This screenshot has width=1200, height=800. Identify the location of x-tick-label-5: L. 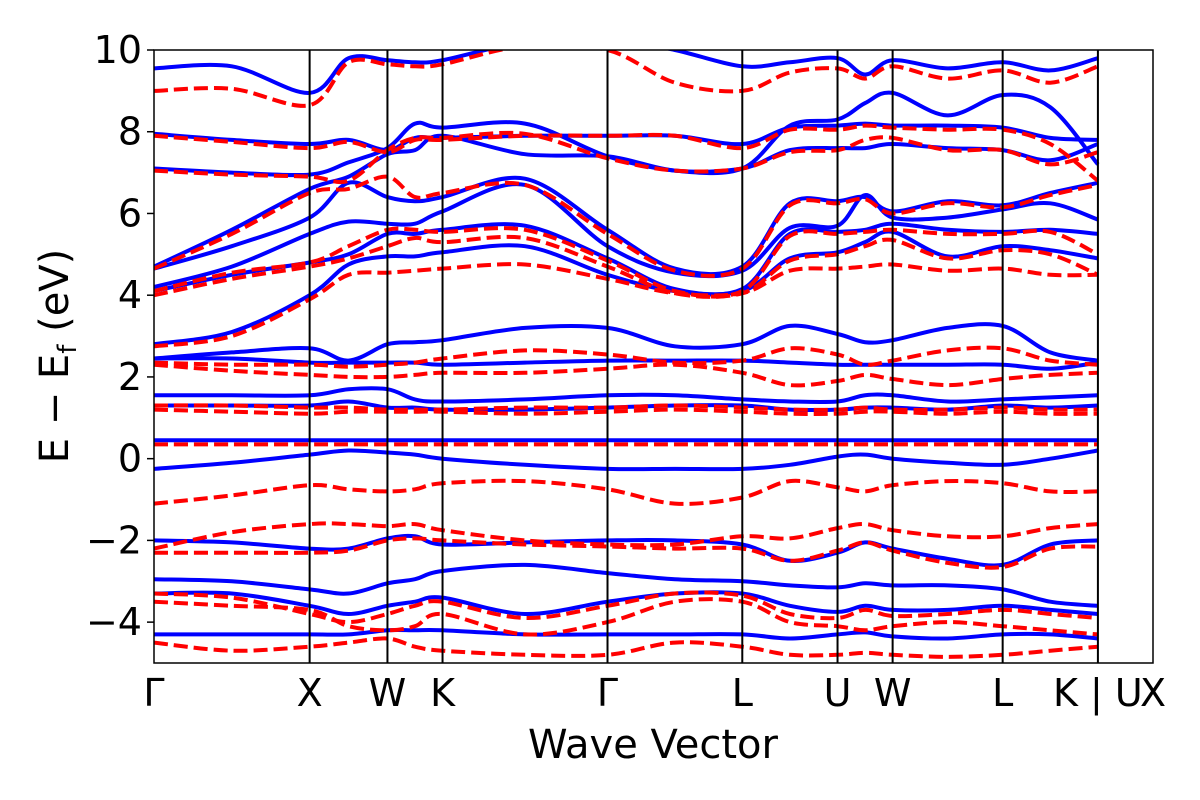
(742, 693).